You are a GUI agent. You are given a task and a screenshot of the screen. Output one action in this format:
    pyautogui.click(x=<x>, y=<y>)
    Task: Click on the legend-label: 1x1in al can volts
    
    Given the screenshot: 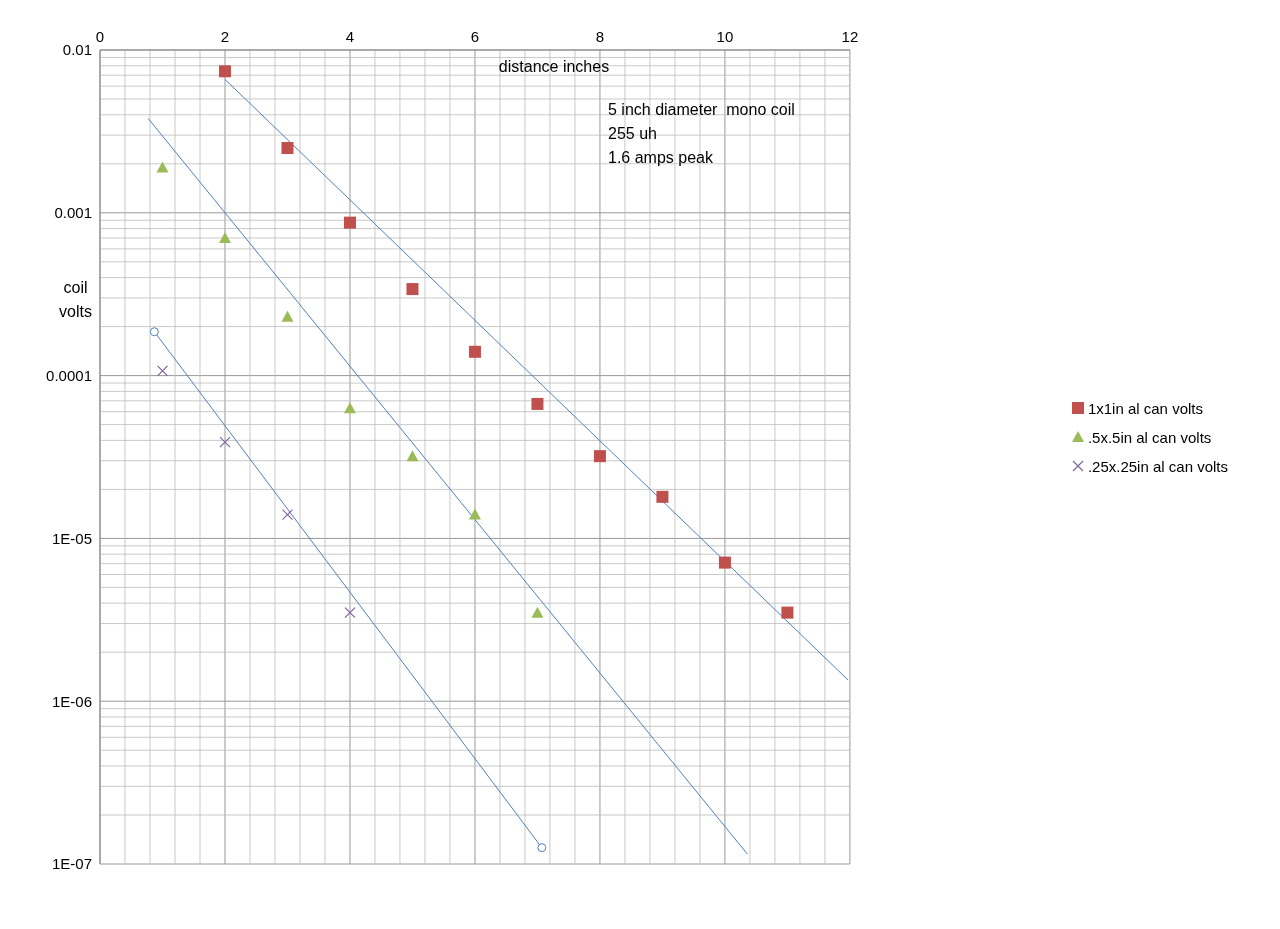 What is the action you would take?
    pyautogui.click(x=1145, y=408)
    